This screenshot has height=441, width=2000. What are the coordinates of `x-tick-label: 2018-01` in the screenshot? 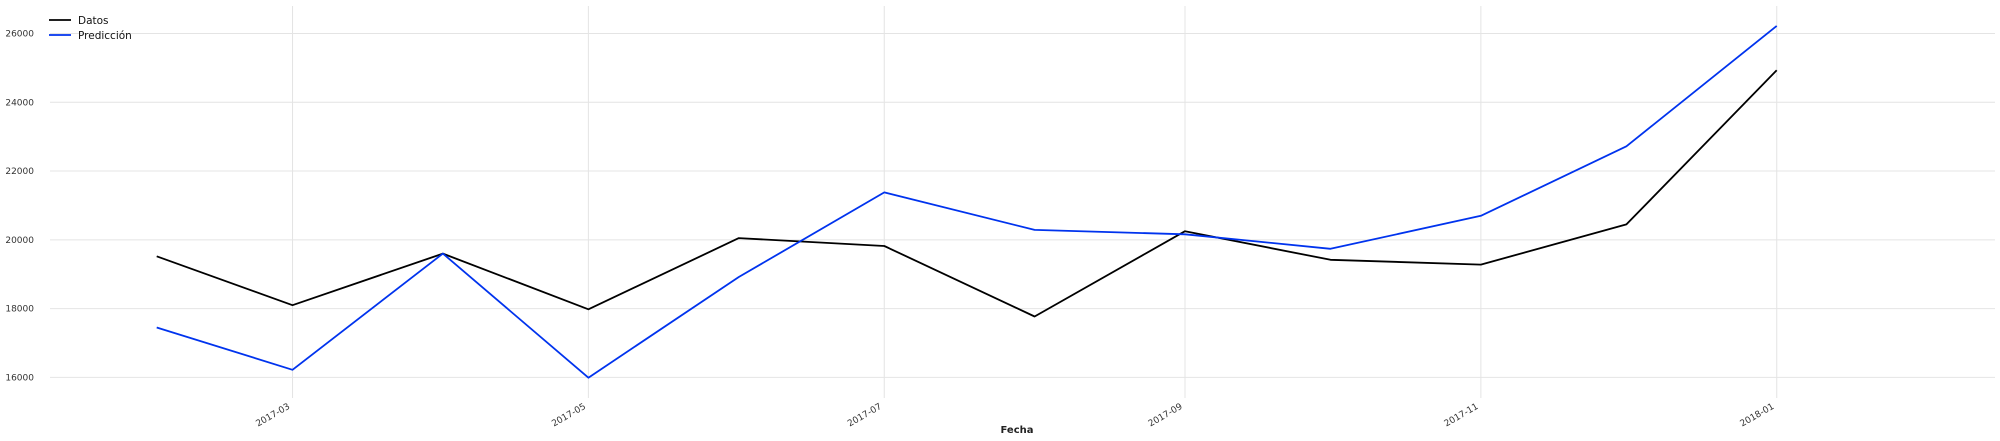 It's located at (1758, 415).